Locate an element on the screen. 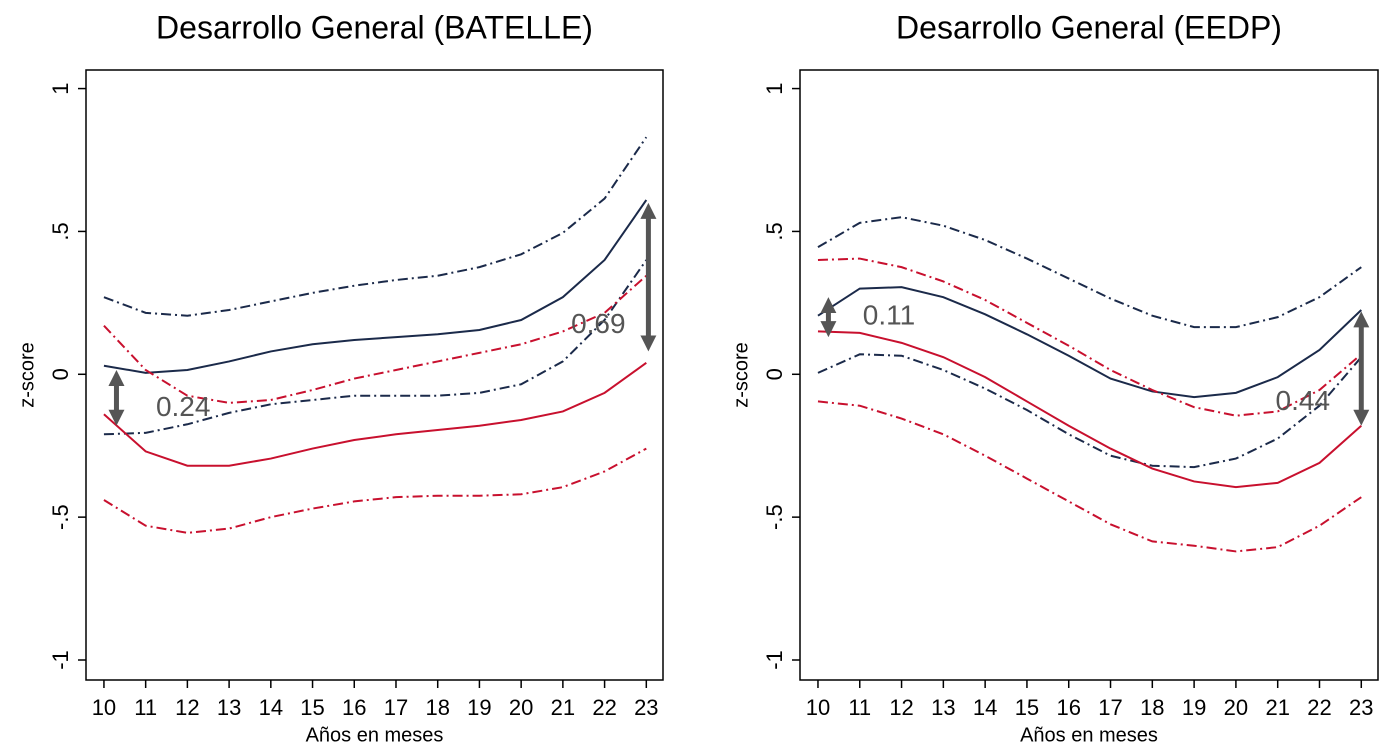  annotation-label: 0.11 is located at coordinates (889, 315).